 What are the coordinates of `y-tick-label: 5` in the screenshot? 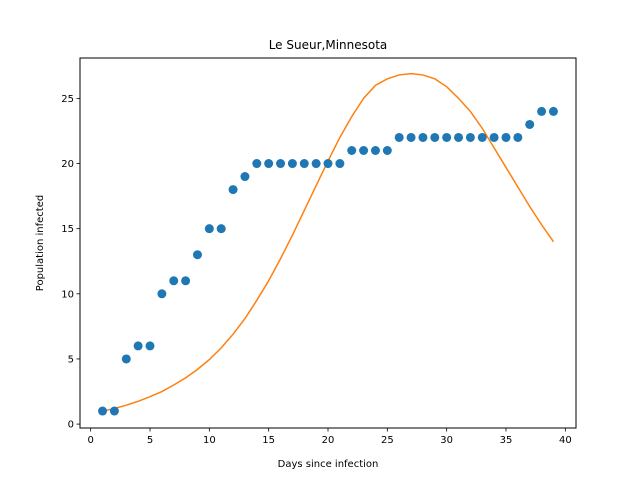 It's located at (71, 359).